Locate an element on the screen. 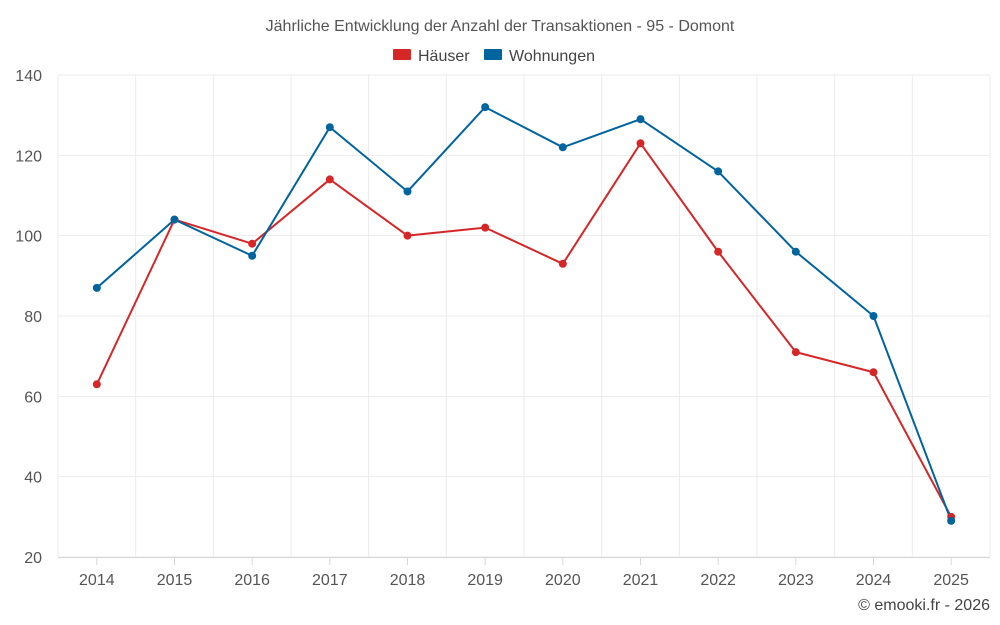 This screenshot has height=625, width=1000. legend-swatch-haeuser is located at coordinates (402, 54).